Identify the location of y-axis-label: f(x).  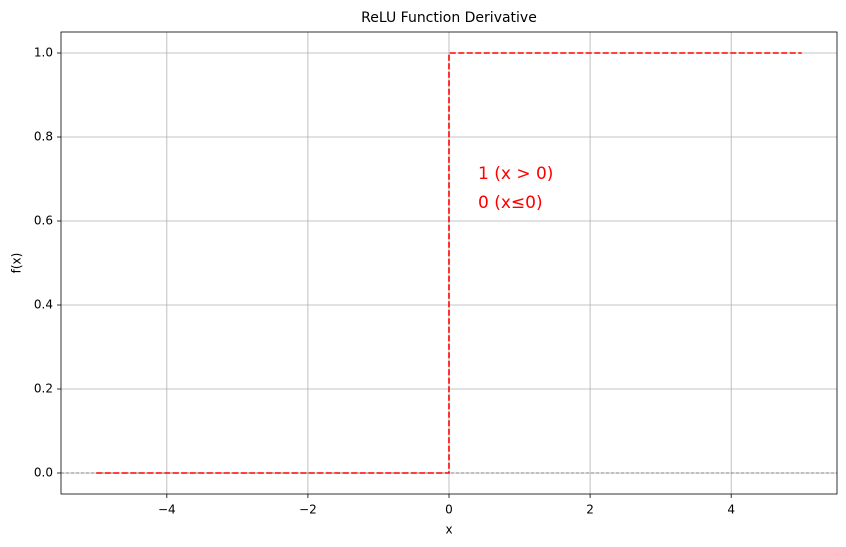
(17, 263).